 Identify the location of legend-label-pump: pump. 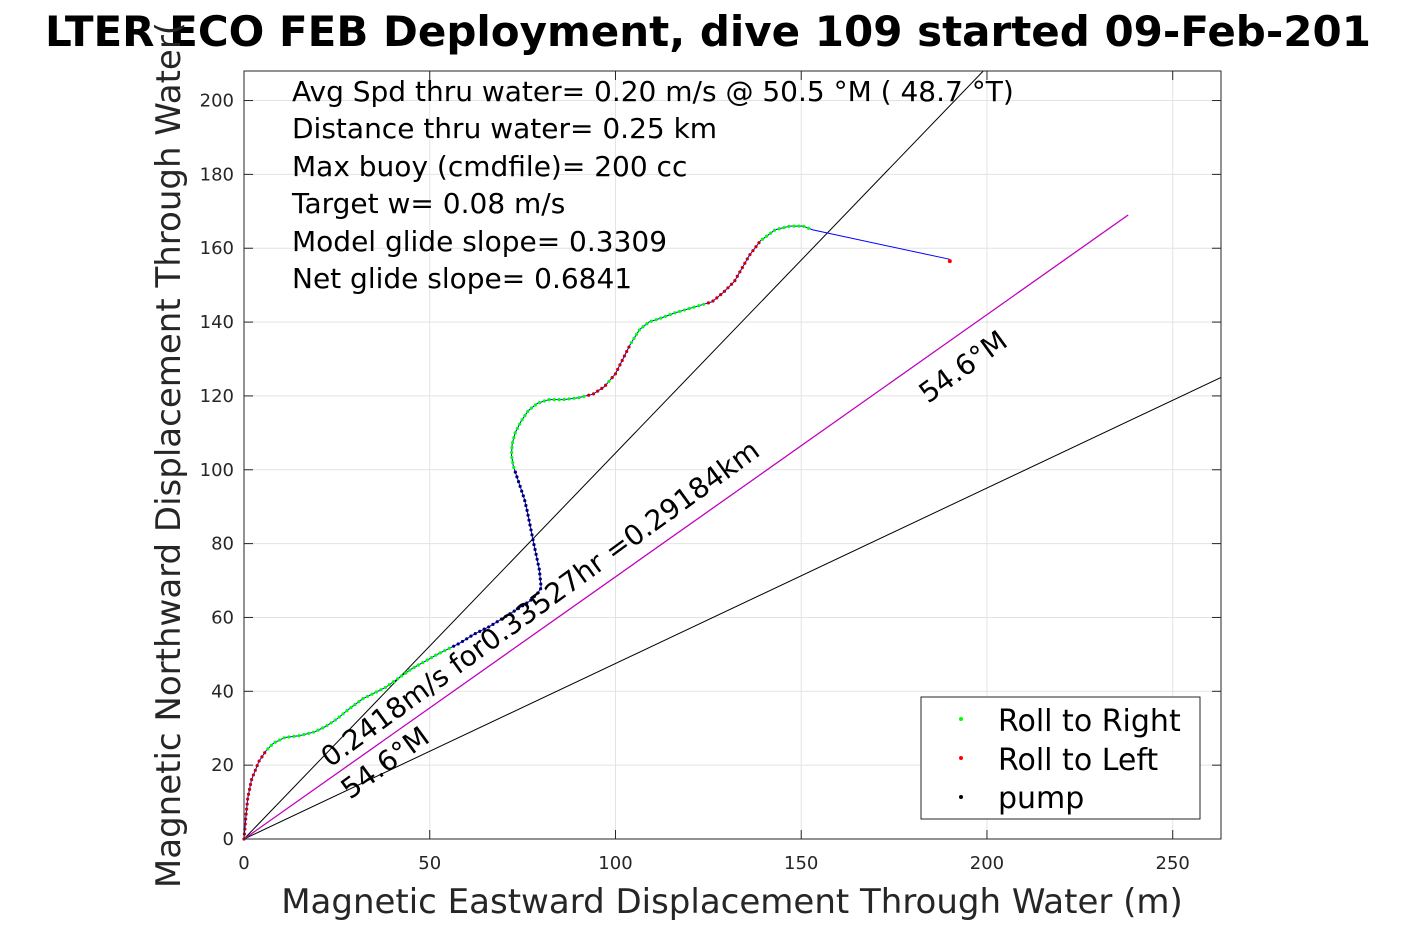
(1041, 798).